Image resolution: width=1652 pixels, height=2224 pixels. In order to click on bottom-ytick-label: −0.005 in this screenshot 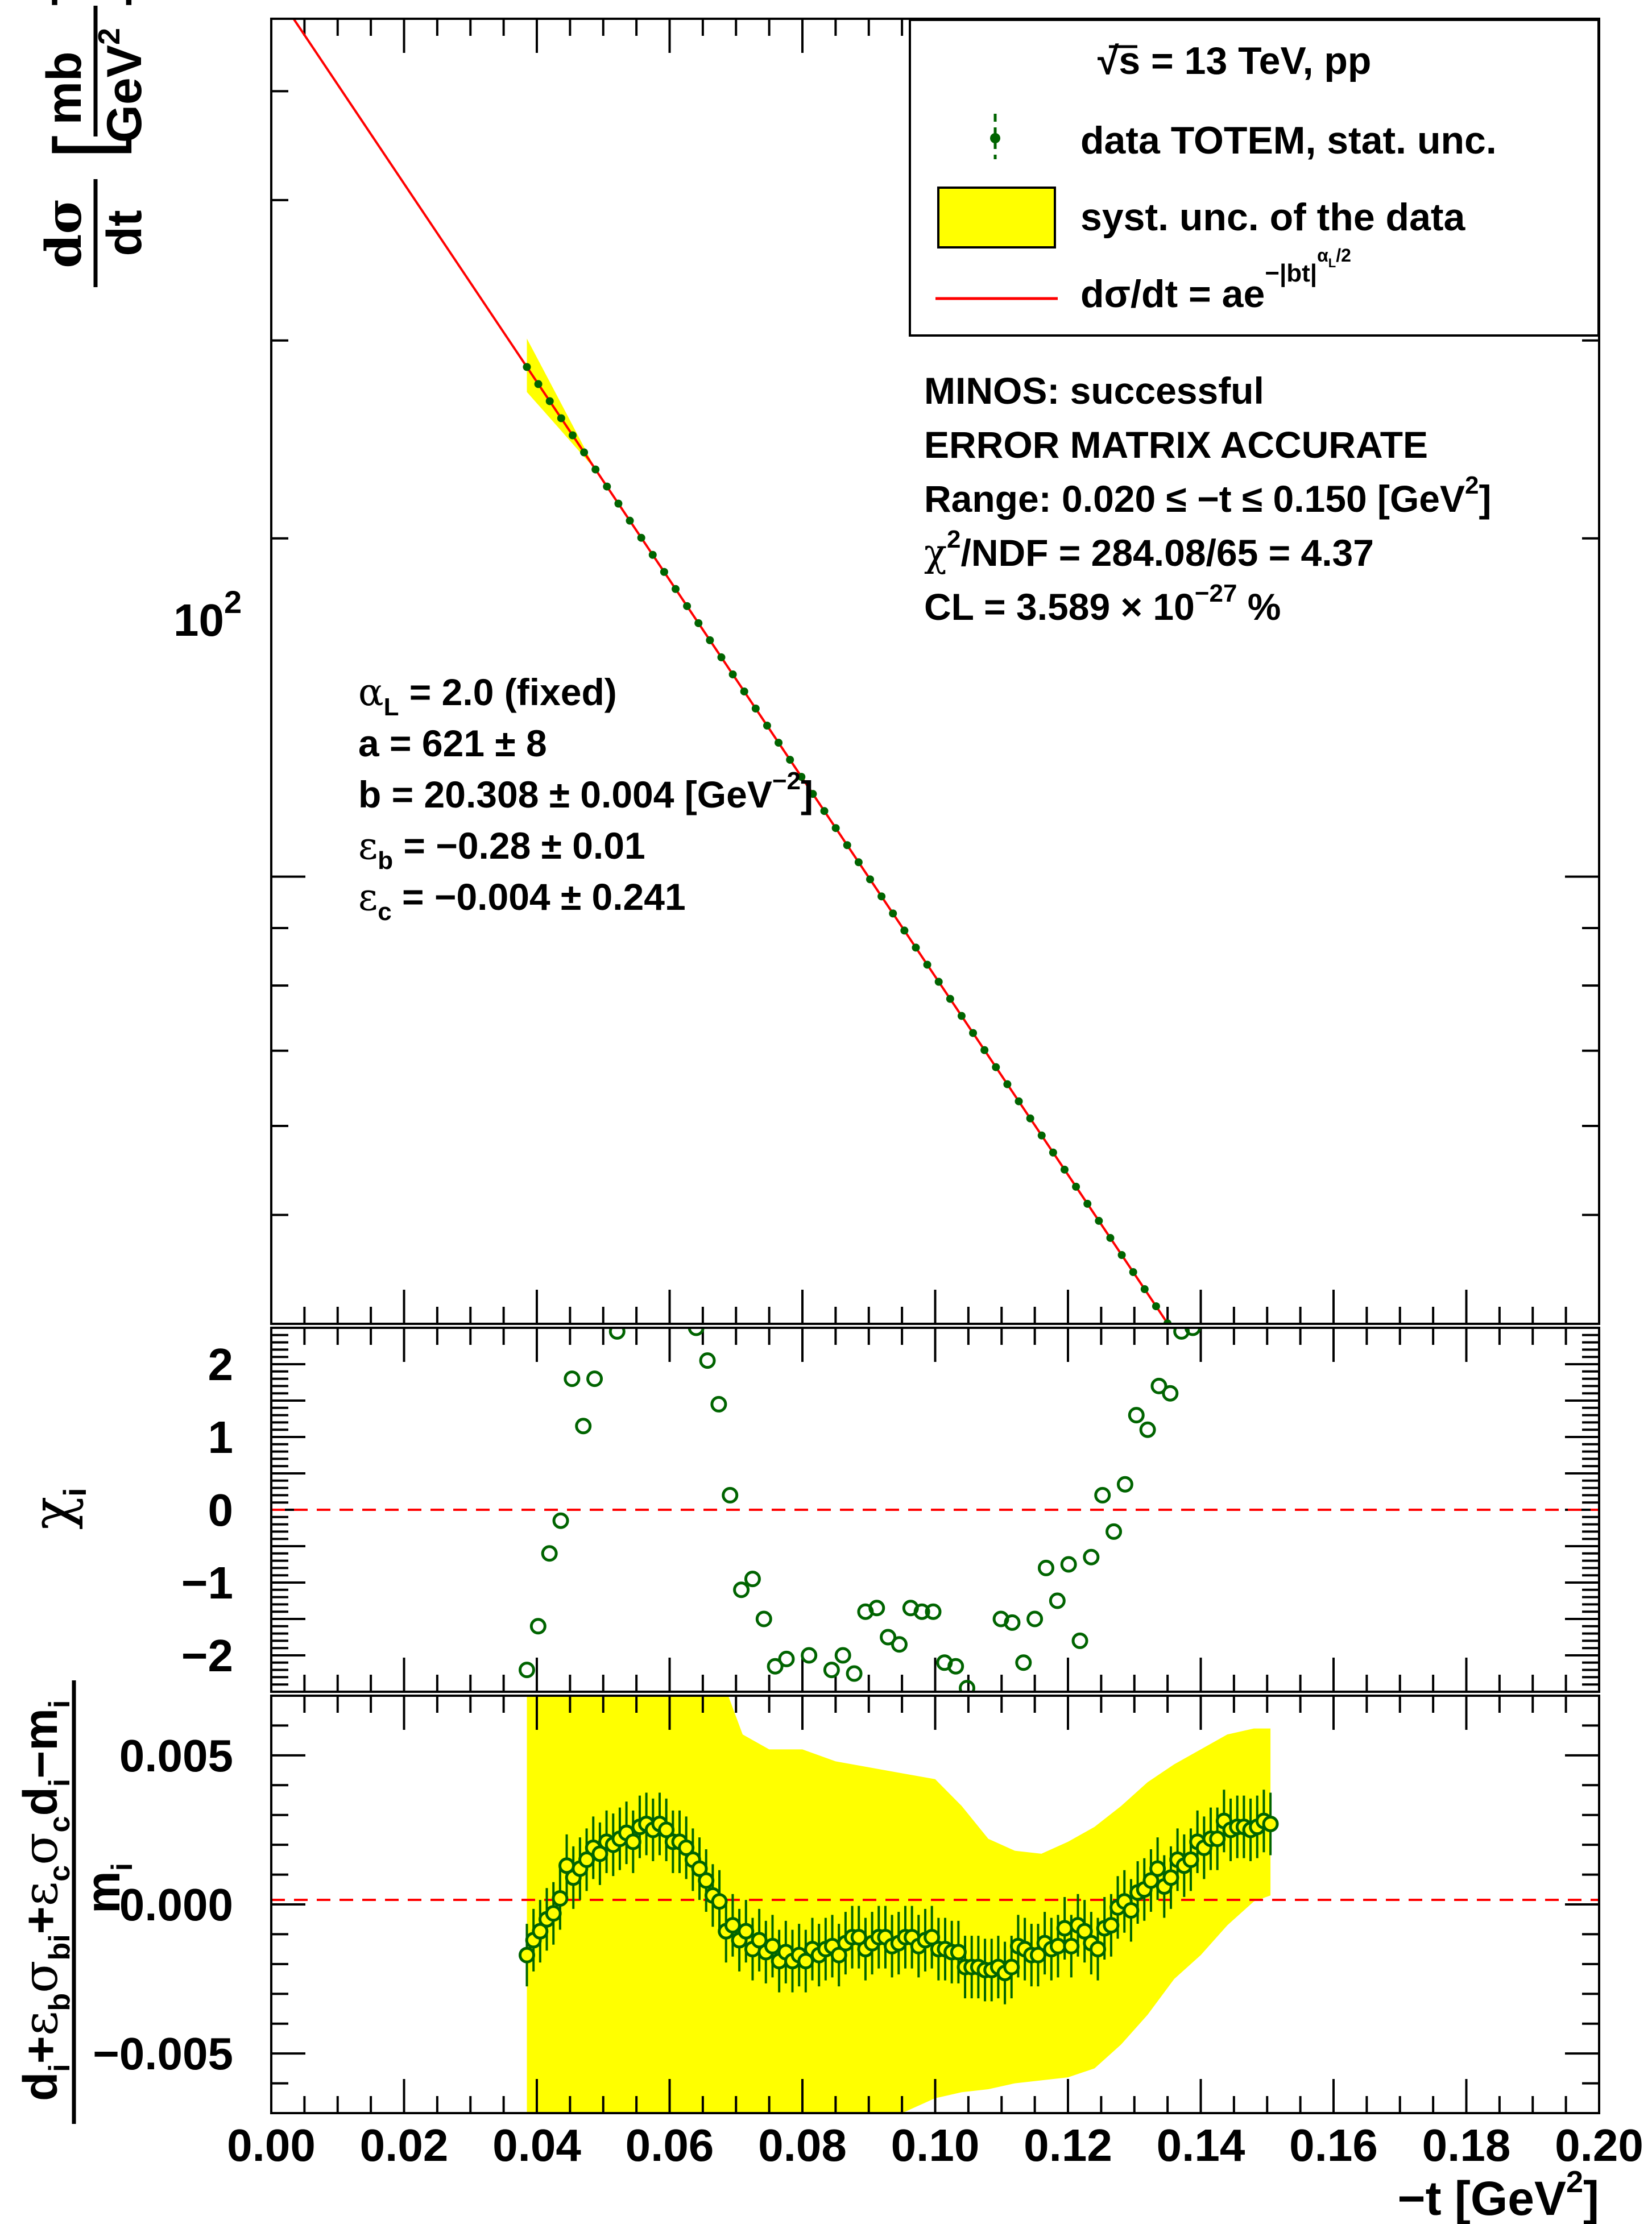, I will do `click(163, 2053)`.